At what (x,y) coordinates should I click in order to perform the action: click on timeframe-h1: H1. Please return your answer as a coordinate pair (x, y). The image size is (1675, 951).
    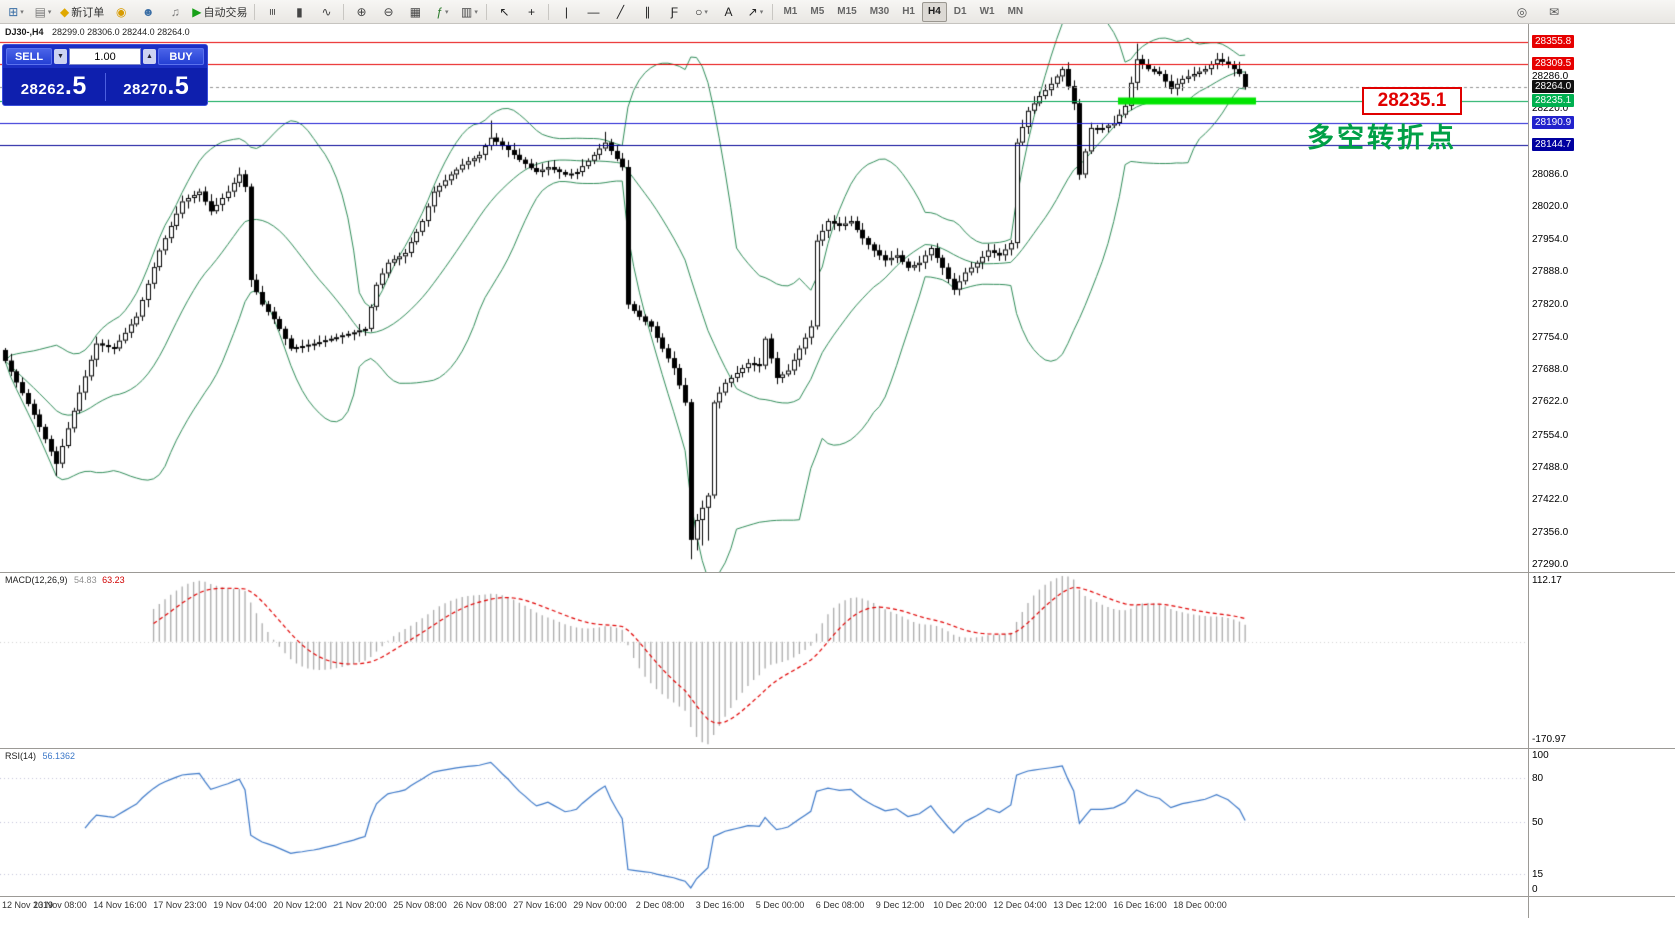
    Looking at the image, I should click on (908, 11).